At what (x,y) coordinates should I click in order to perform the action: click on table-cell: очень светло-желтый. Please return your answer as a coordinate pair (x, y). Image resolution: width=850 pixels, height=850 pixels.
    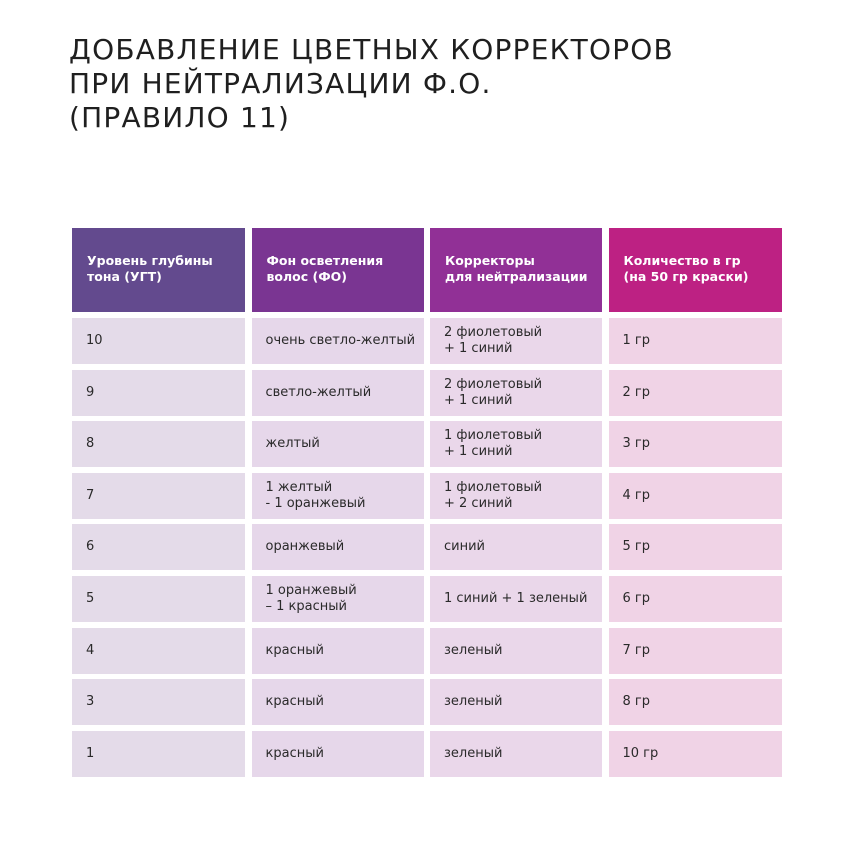
    Looking at the image, I should click on (337, 341).